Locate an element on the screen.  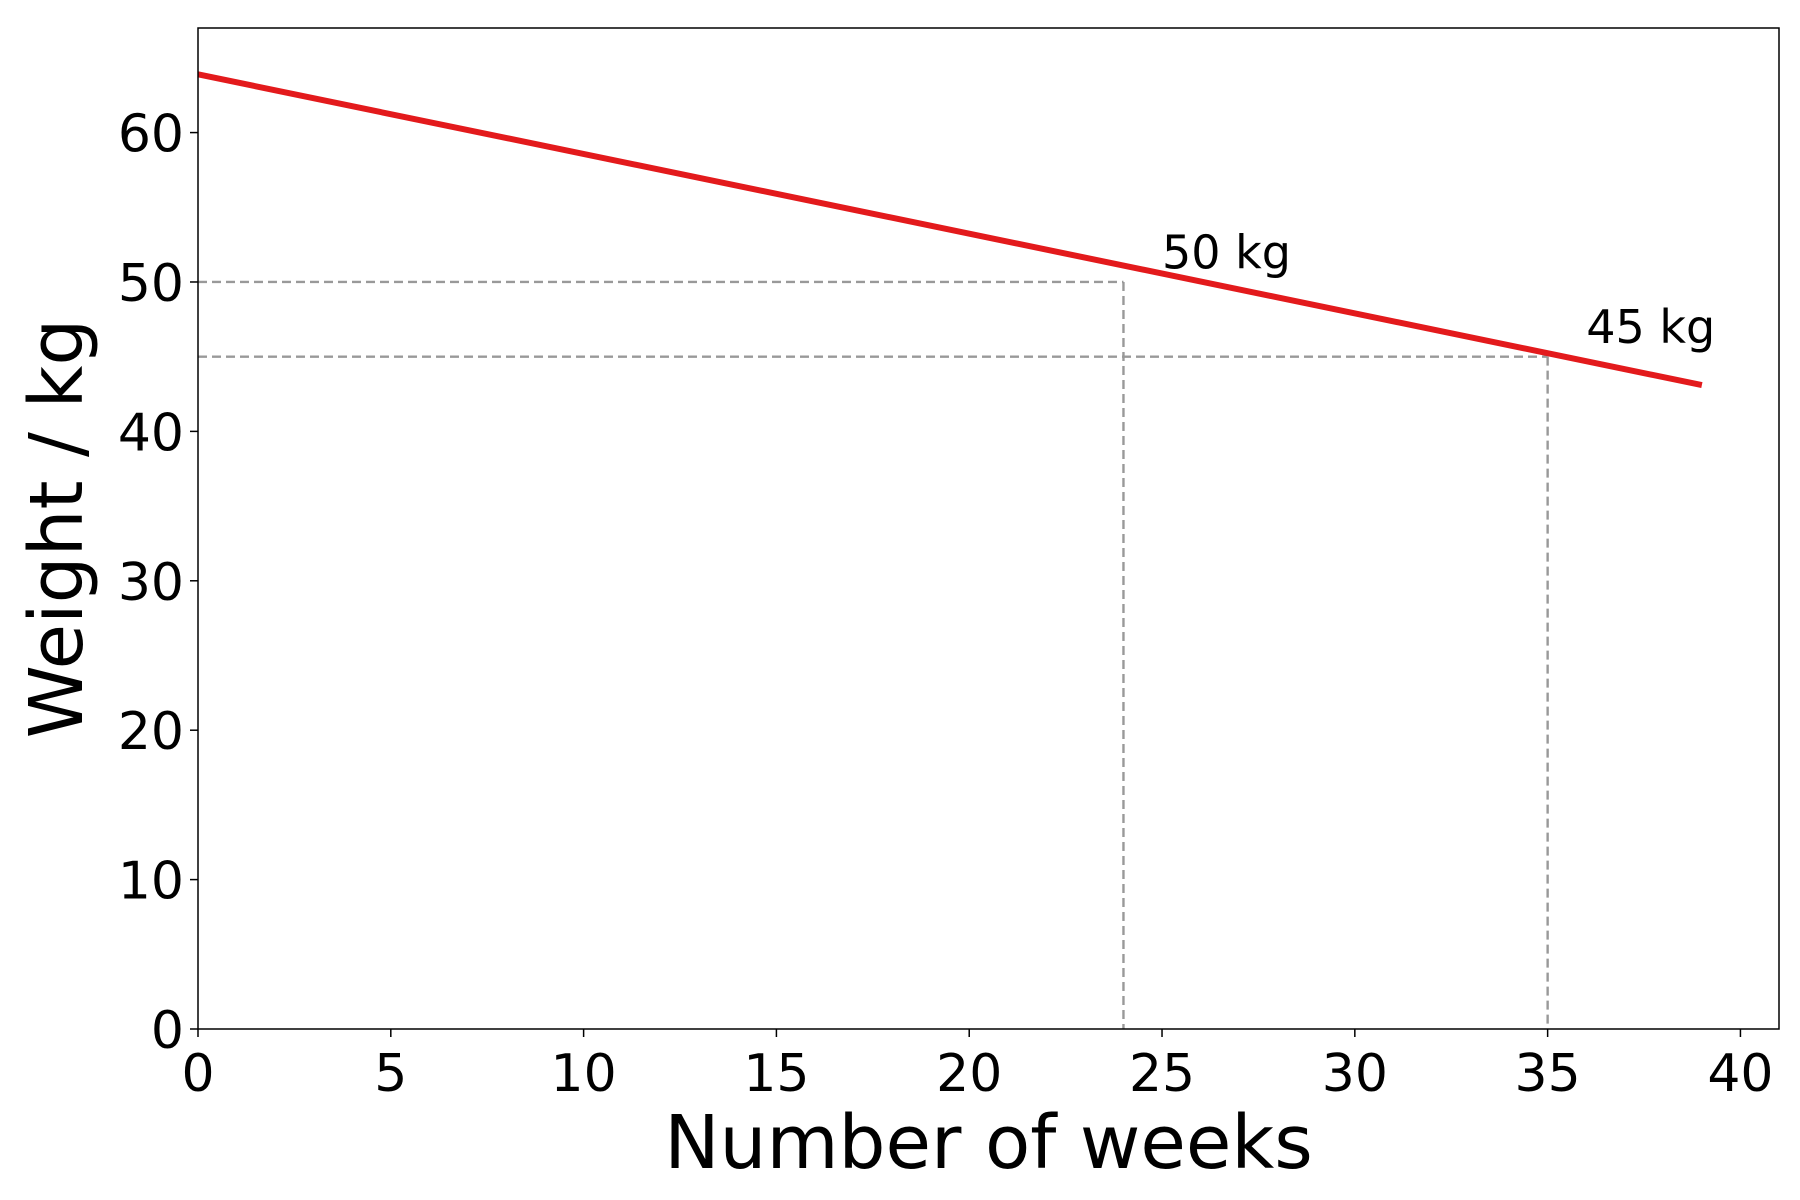
x-tick-label: 40 is located at coordinates (1740, 1074).